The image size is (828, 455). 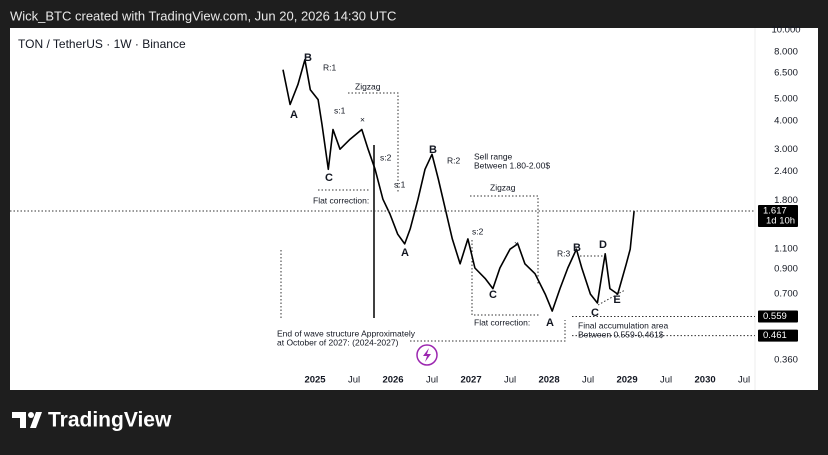 I want to click on x-tick-label: 2027, so click(x=470, y=380).